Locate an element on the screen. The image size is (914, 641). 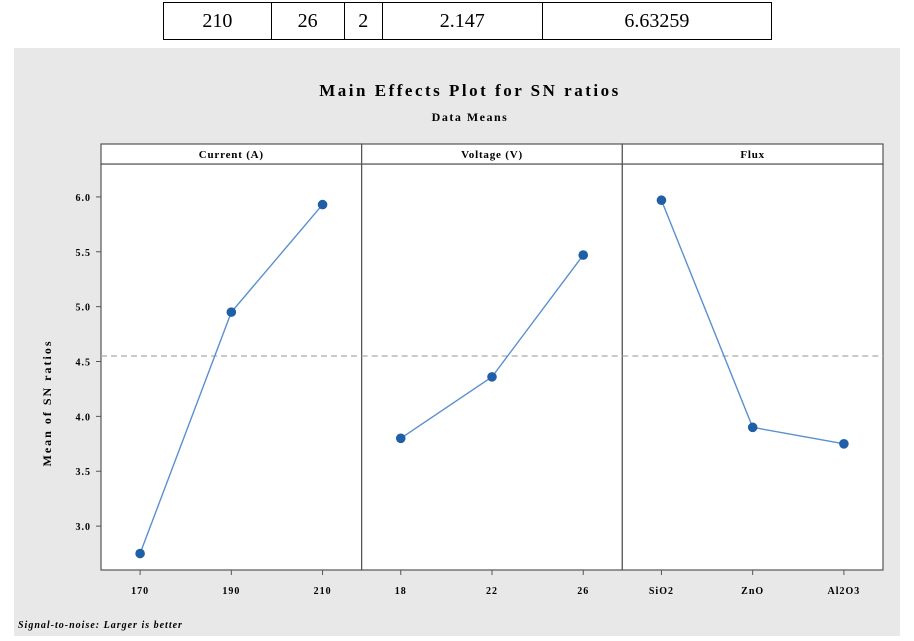
x-tick-label: 22 is located at coordinates (492, 591).